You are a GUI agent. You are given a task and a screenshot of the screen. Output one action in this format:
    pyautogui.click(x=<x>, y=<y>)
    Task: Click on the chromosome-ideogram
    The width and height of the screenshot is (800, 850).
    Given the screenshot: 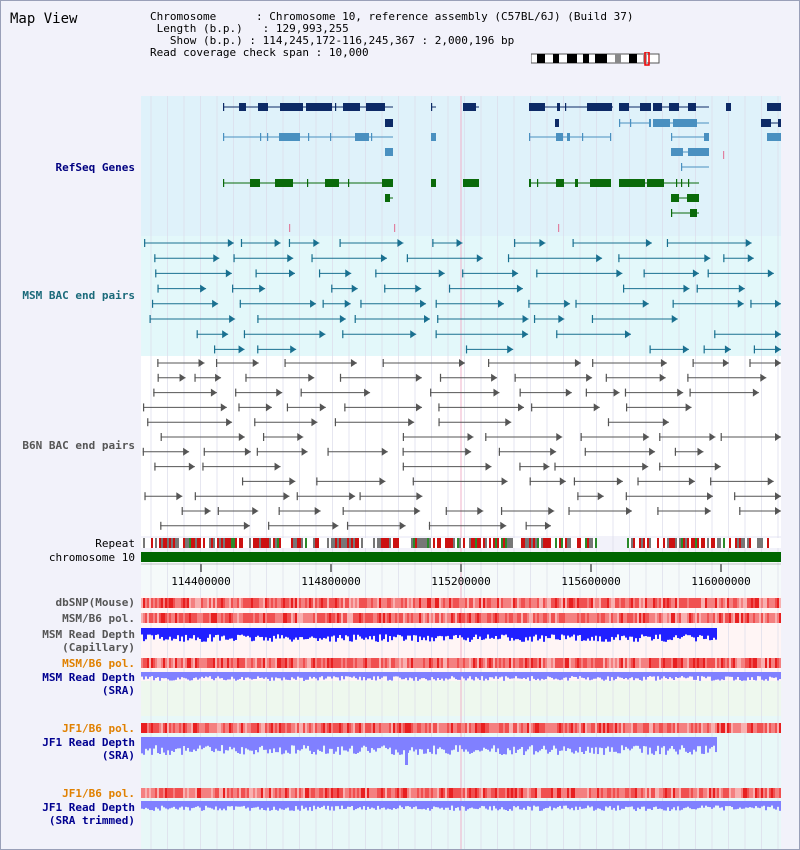 What is the action you would take?
    pyautogui.click(x=596, y=59)
    